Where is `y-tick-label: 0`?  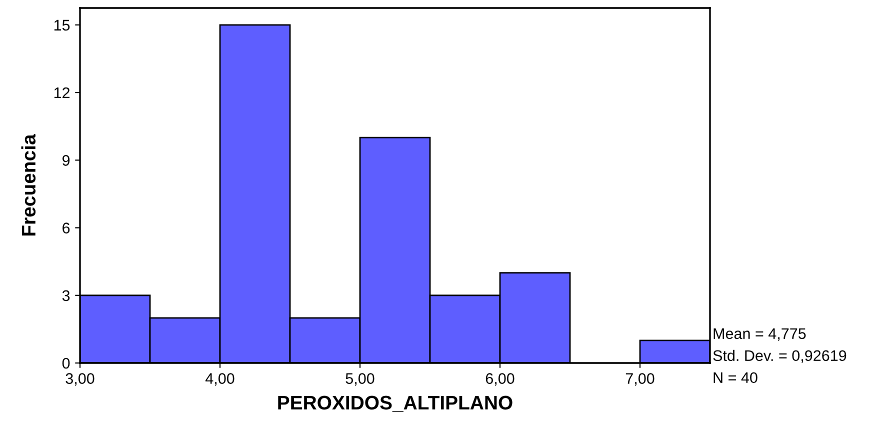 y-tick-label: 0 is located at coordinates (66, 363).